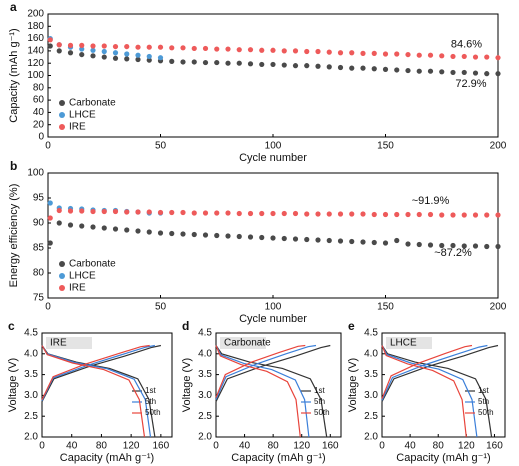 The height and width of the screenshot is (466, 519). I want to click on voltage-curve, so click(273, 391).